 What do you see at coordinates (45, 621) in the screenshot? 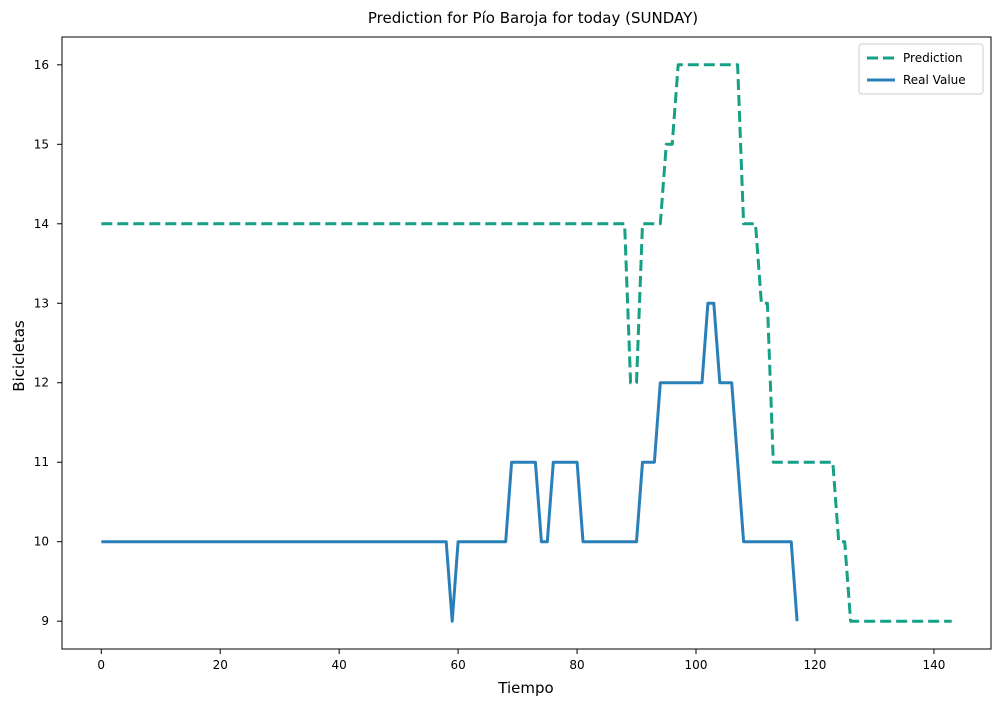
I see `y-tick-label: 9` at bounding box center [45, 621].